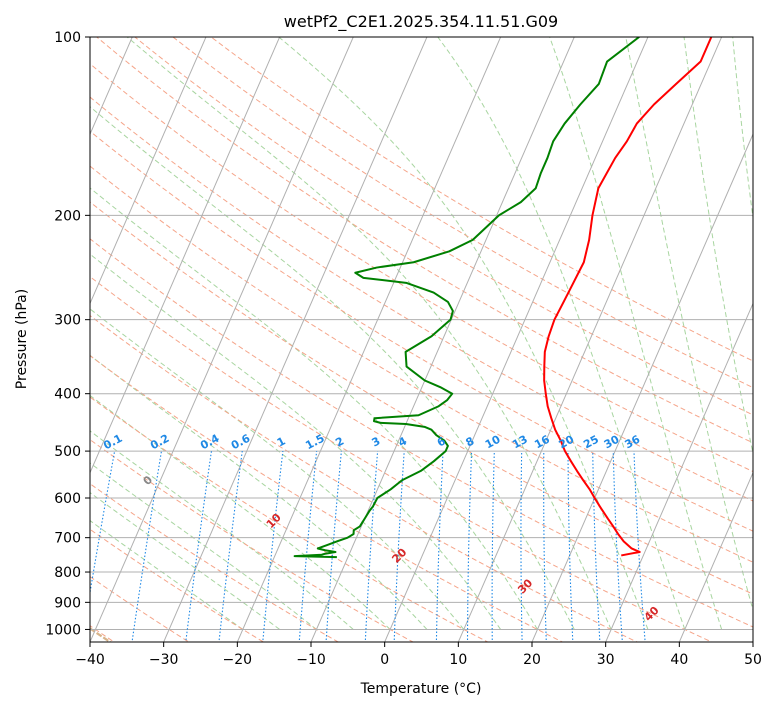 This screenshot has width=775, height=708. Describe the element at coordinates (418, 655) in the screenshot. I see `x-axis: −40 −30 −20 −10 0 10 20 30 40 50` at that location.